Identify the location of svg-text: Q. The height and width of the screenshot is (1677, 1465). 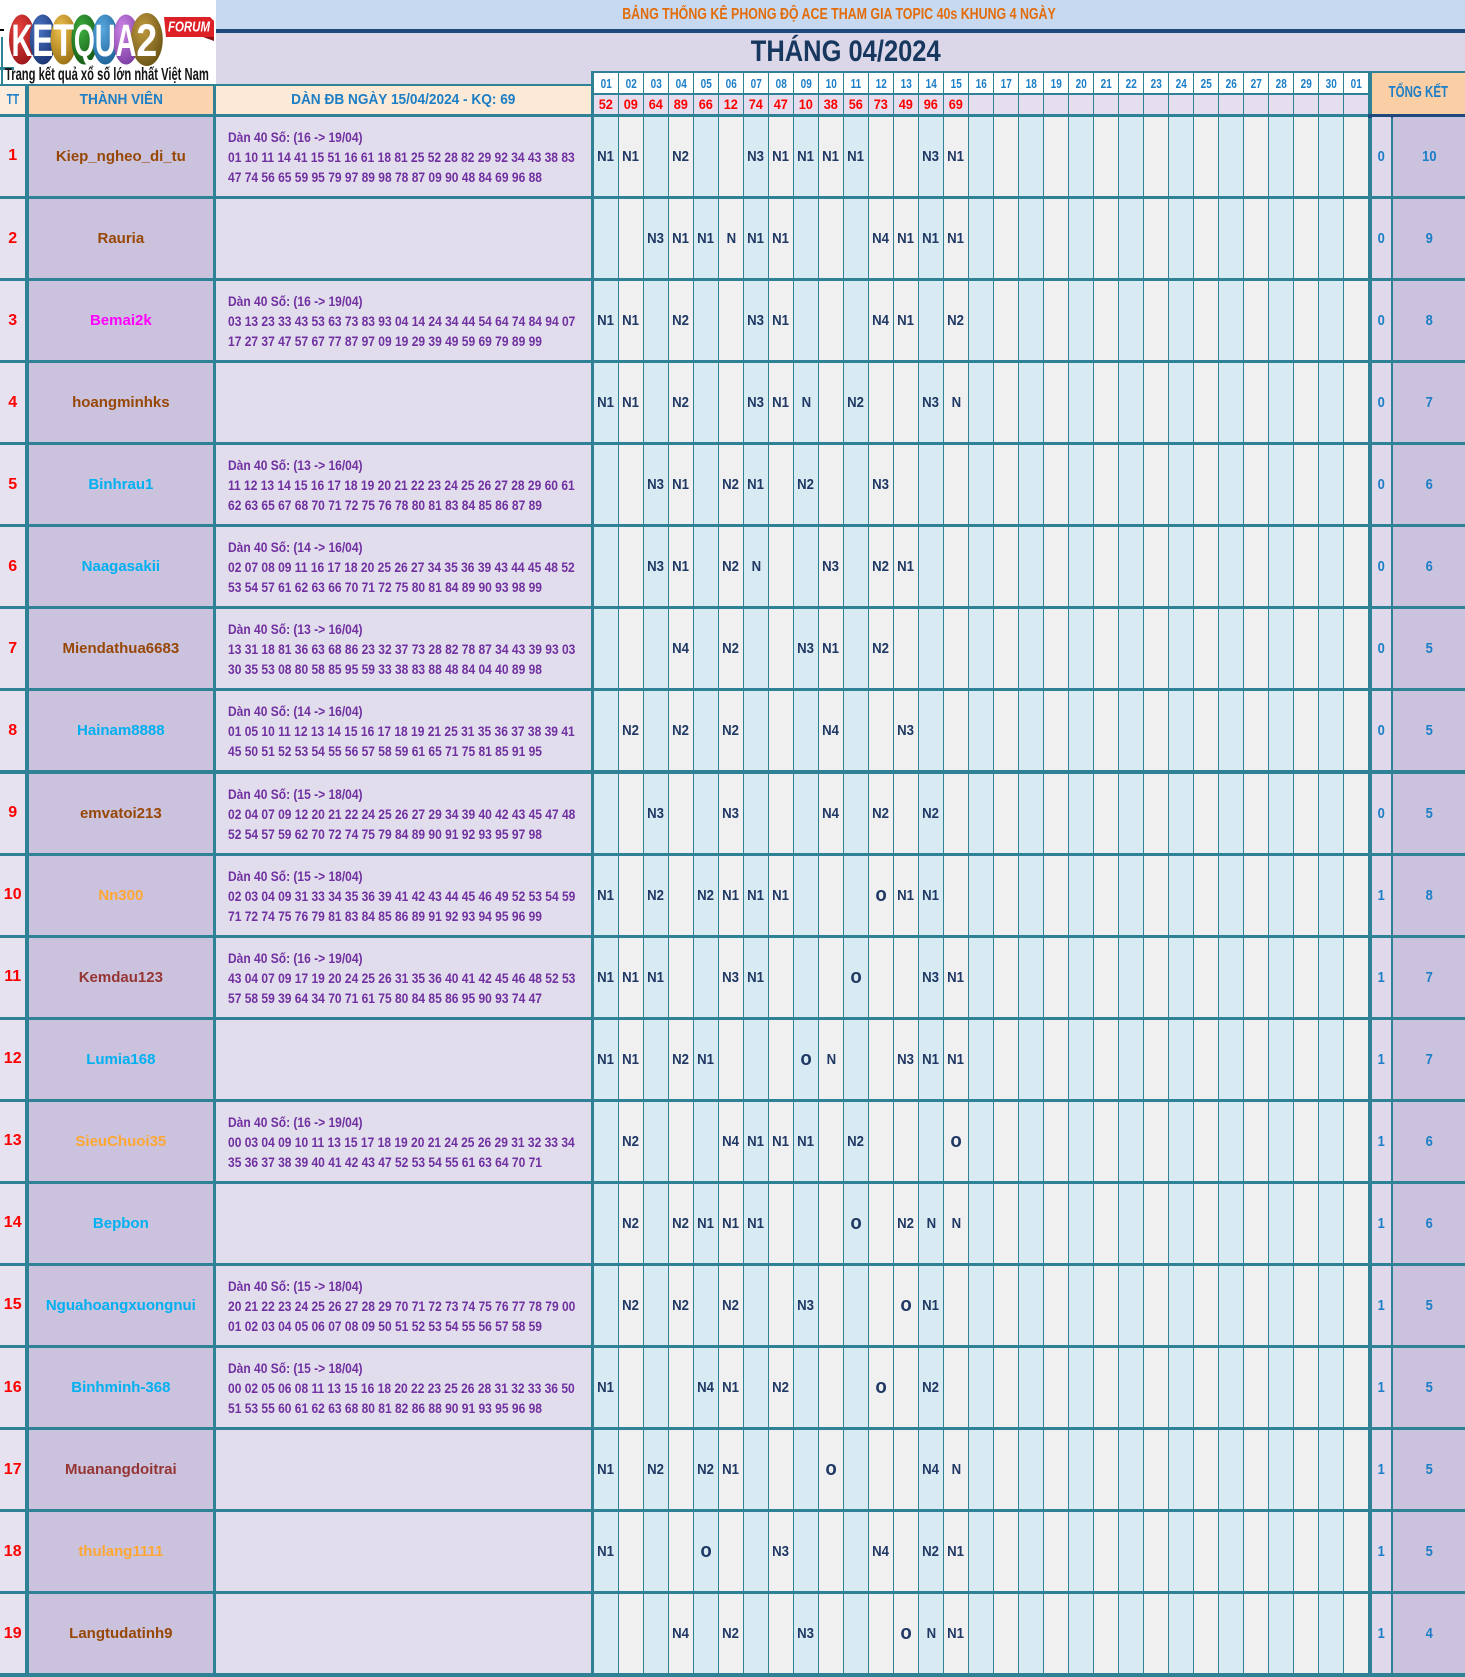
(84, 40).